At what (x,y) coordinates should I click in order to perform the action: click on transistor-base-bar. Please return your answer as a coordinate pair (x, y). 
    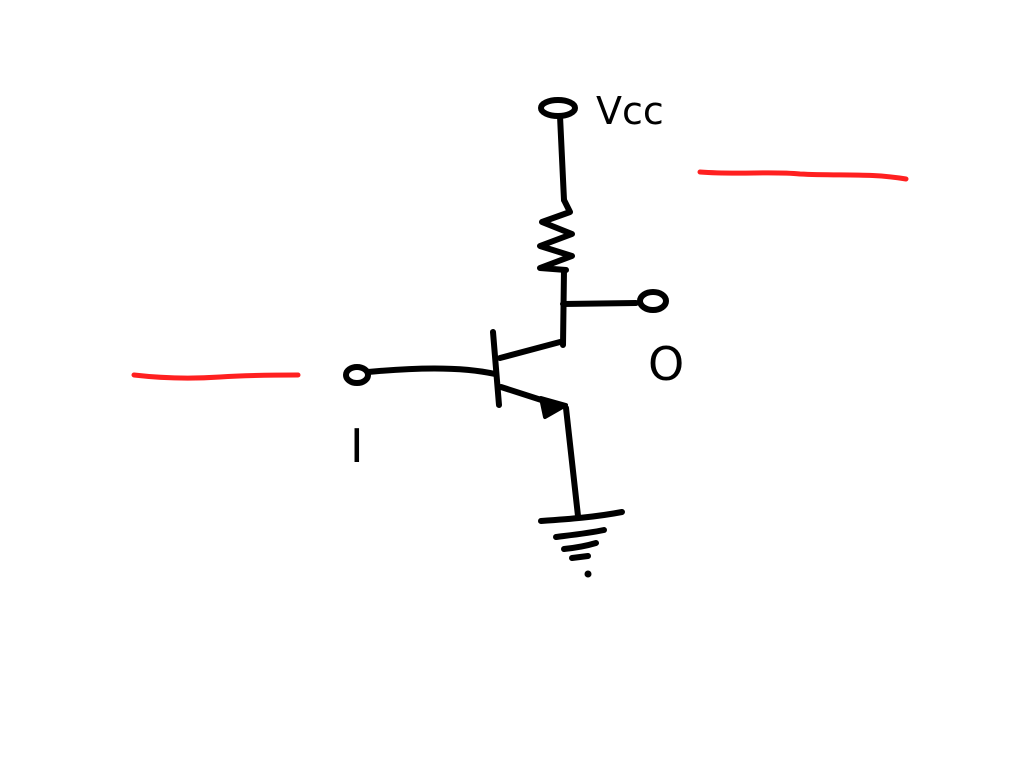
    Looking at the image, I should click on (496, 368).